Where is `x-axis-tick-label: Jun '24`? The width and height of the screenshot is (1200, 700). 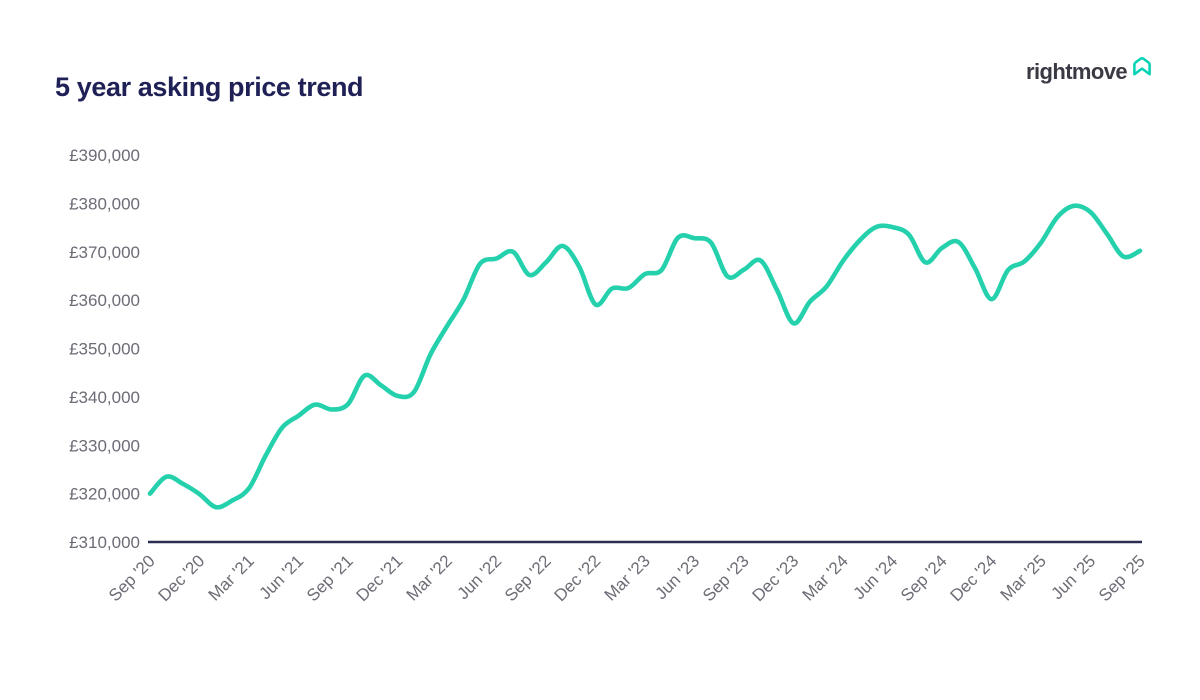
x-axis-tick-label: Jun '24 is located at coordinates (875, 577).